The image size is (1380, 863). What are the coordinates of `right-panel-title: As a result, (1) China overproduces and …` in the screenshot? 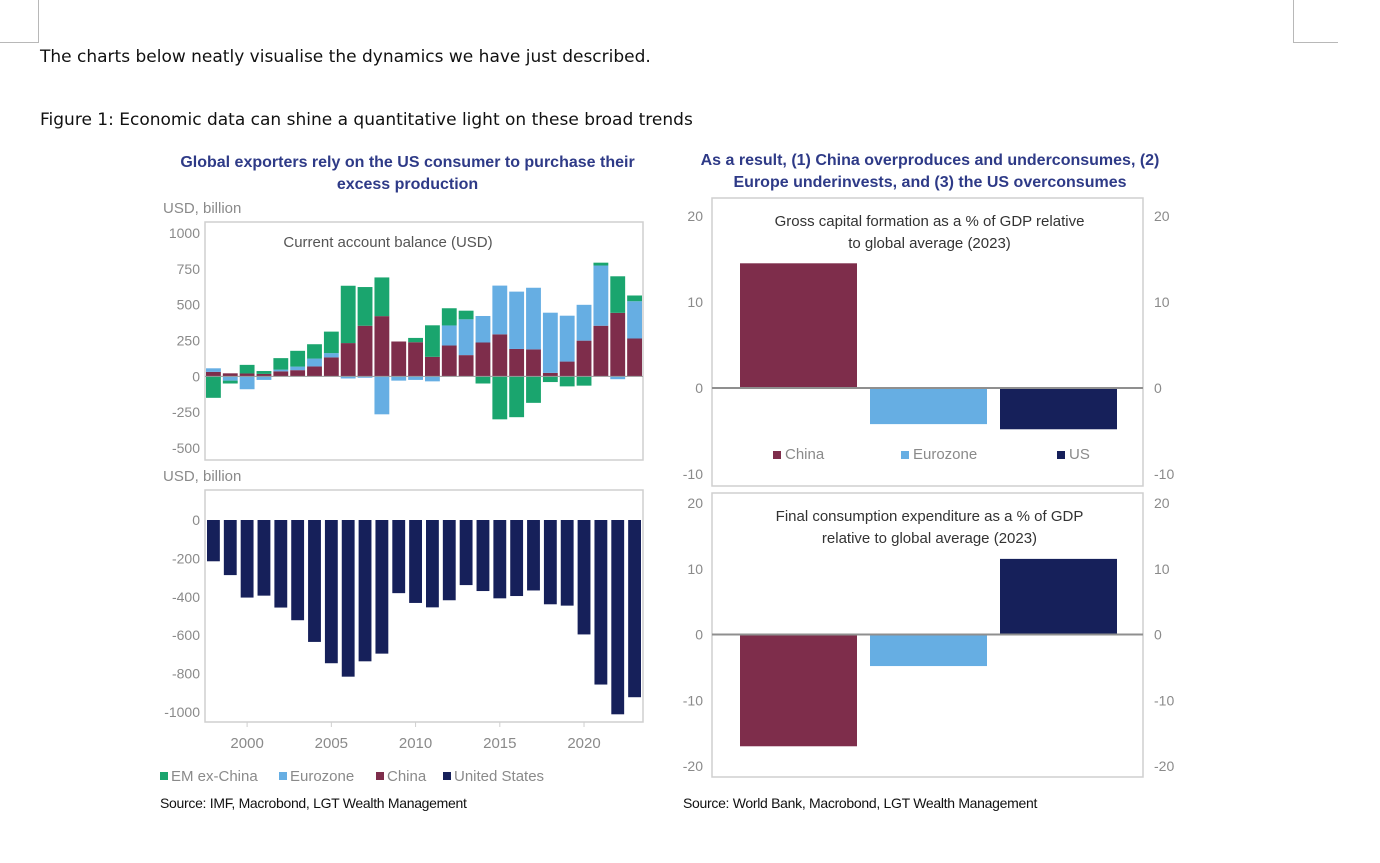 It's located at (930, 171).